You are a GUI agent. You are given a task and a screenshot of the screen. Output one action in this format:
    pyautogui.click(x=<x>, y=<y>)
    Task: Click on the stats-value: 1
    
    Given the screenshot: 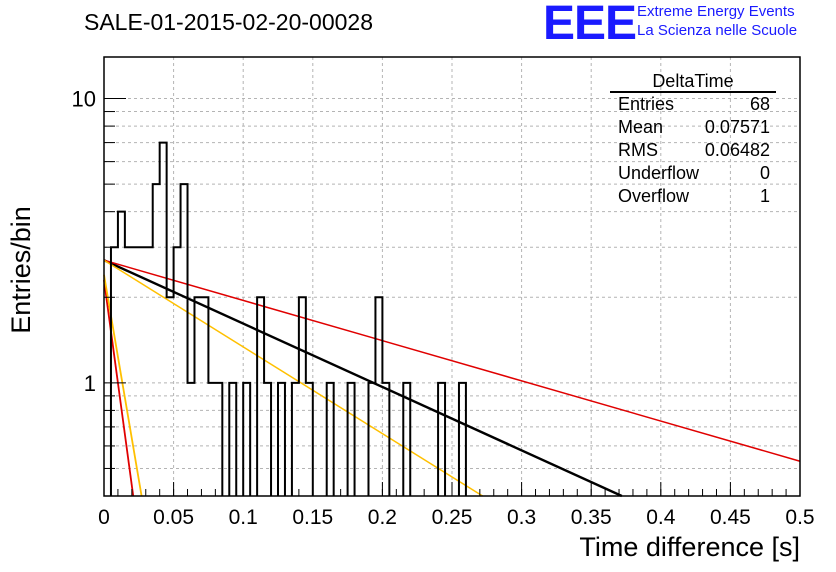 What is the action you would take?
    pyautogui.click(x=764, y=196)
    